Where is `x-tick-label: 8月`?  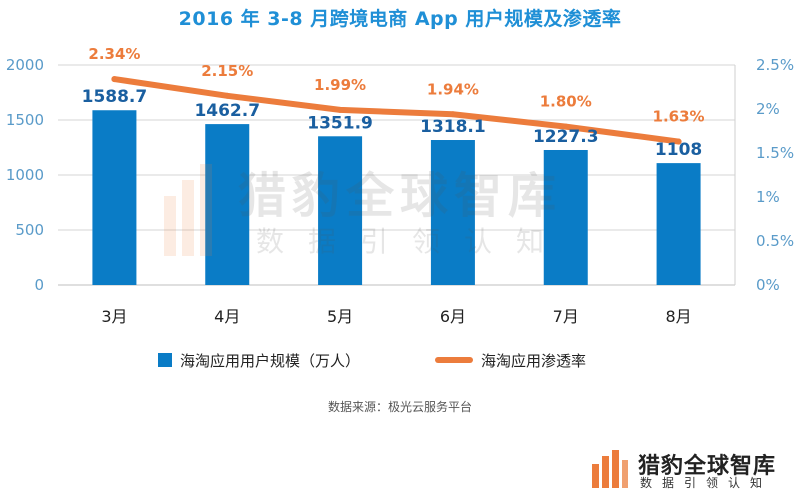
x-tick-label: 8月 is located at coordinates (678, 316).